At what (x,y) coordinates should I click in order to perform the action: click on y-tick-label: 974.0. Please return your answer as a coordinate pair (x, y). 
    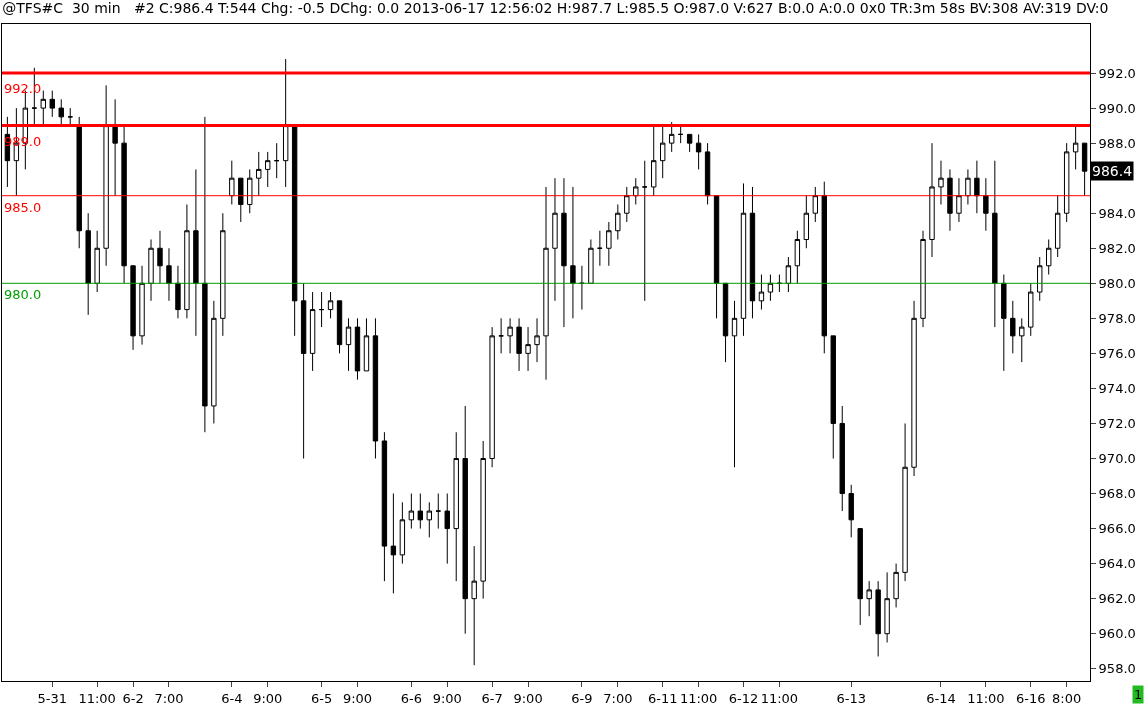
    Looking at the image, I should click on (1117, 388).